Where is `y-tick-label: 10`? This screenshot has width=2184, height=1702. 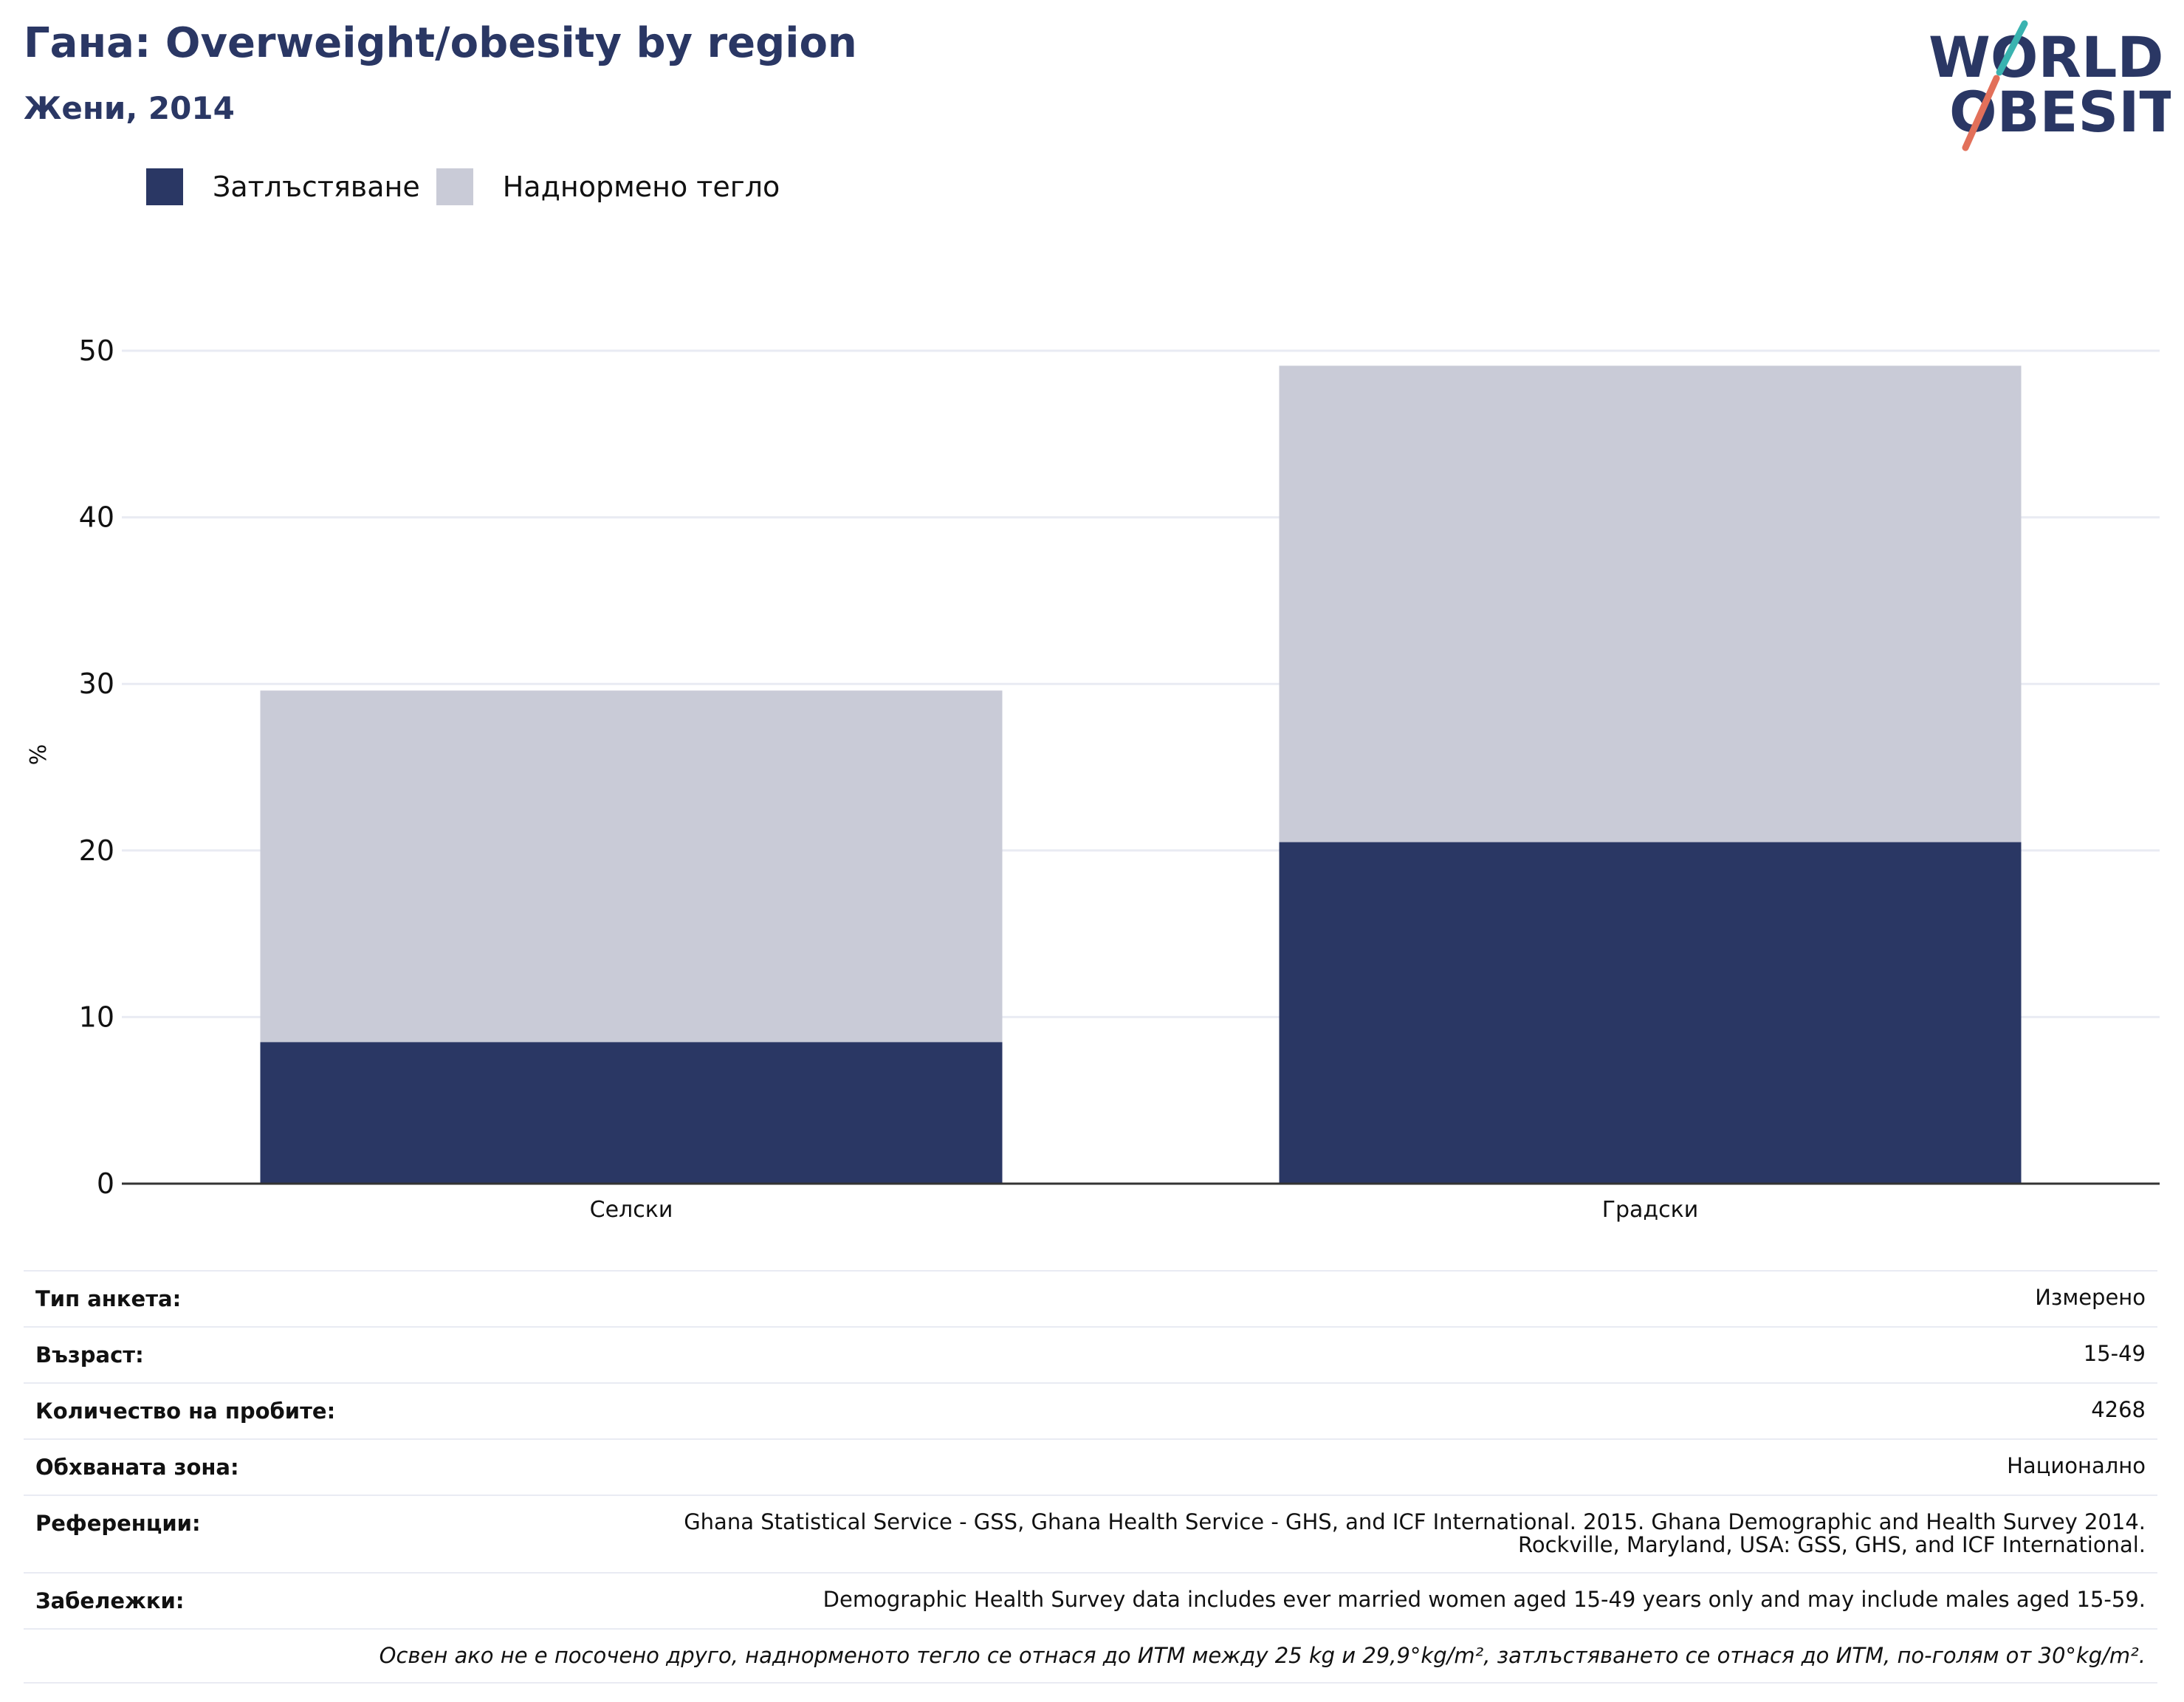
y-tick-label: 10 is located at coordinates (96, 1017).